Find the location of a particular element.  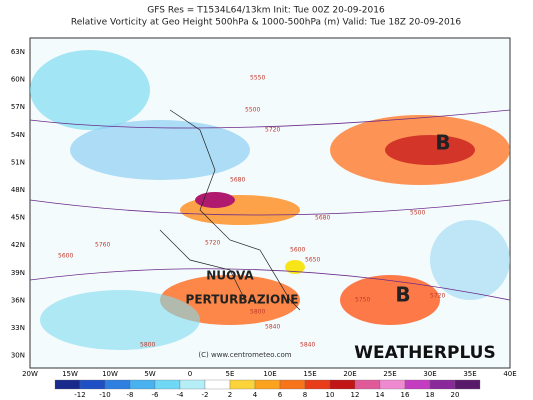

lon-label: 20W is located at coordinates (30, 374).